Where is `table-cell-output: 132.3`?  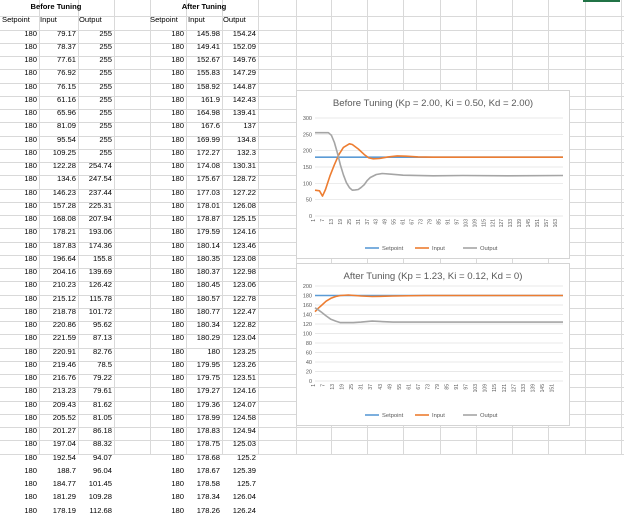 table-cell-output: 132.3 is located at coordinates (246, 152).